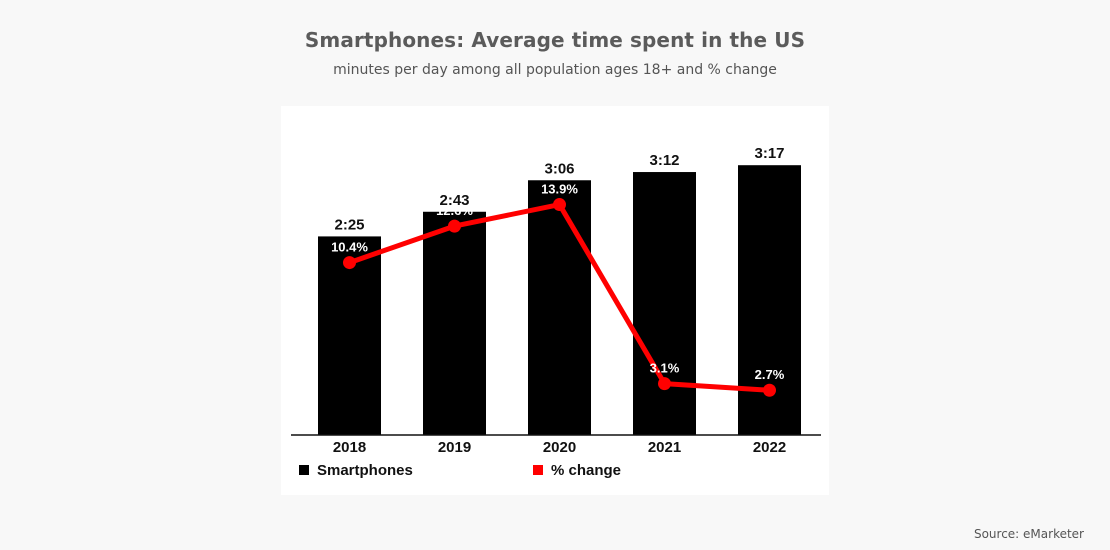 This screenshot has height=550, width=1110. What do you see at coordinates (559, 447) in the screenshot?
I see `x-tick-label: 2020` at bounding box center [559, 447].